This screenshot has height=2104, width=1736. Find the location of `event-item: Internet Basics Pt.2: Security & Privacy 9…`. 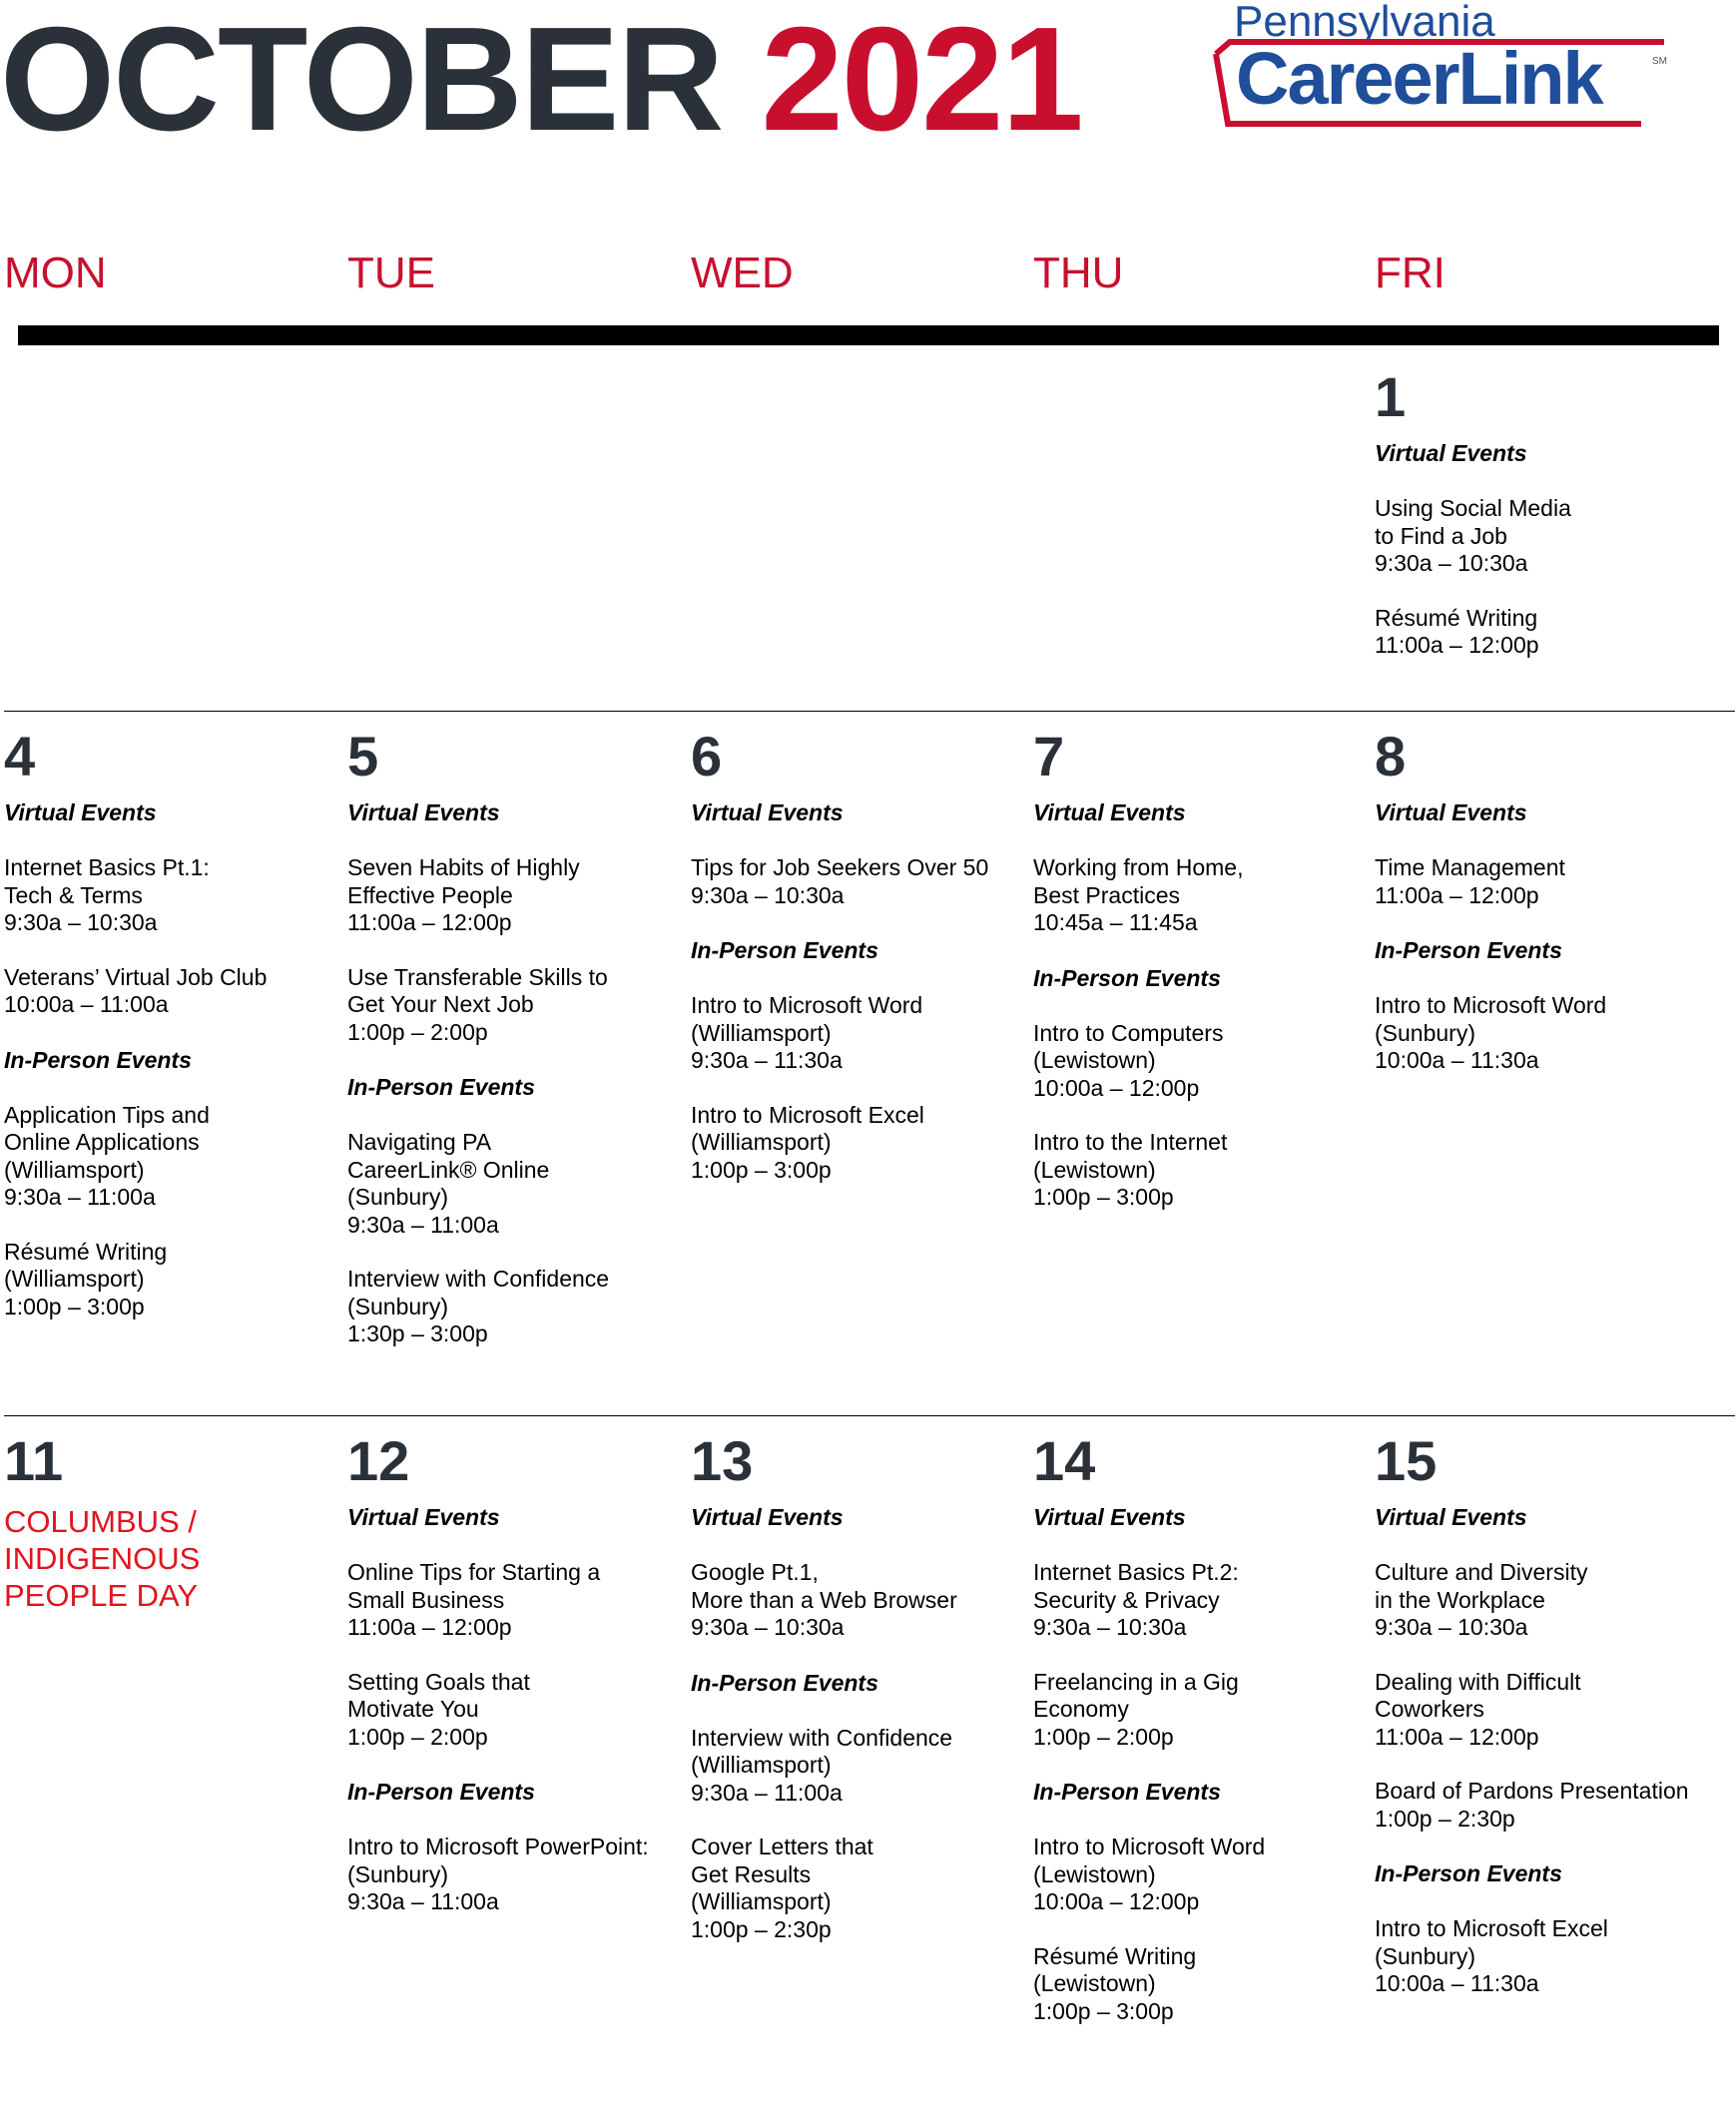

event-item: Internet Basics Pt.2: Security & Privacy 9… is located at coordinates (1198, 1600).